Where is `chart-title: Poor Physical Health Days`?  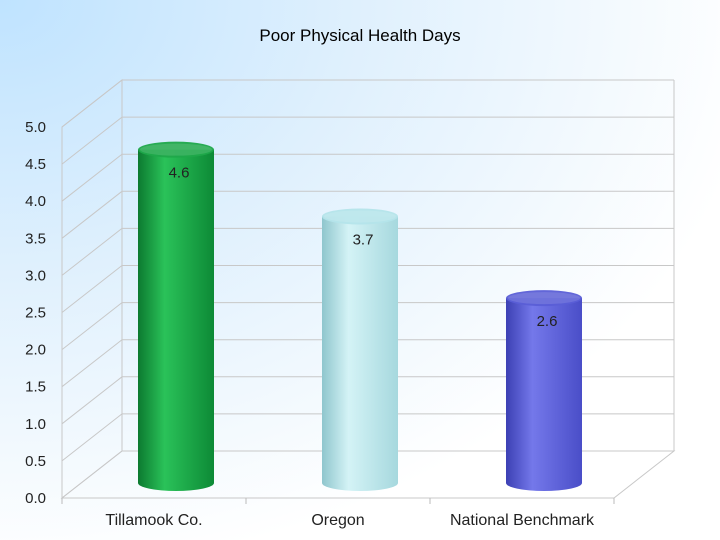
chart-title: Poor Physical Health Days is located at coordinates (359, 35).